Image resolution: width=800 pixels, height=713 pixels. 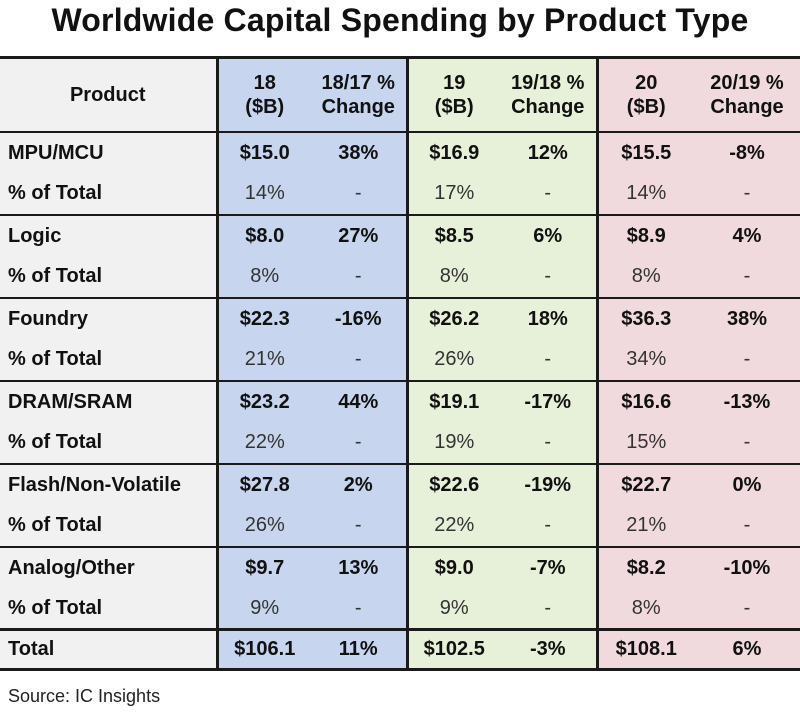 What do you see at coordinates (644, 401) in the screenshot?
I see `value-20: $16.6` at bounding box center [644, 401].